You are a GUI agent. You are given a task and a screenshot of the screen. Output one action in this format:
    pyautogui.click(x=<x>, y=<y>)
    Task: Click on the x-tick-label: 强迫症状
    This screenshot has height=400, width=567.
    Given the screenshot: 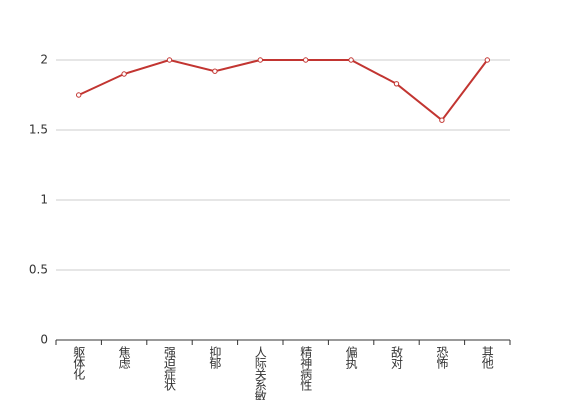 What is the action you would take?
    pyautogui.click(x=170, y=368)
    